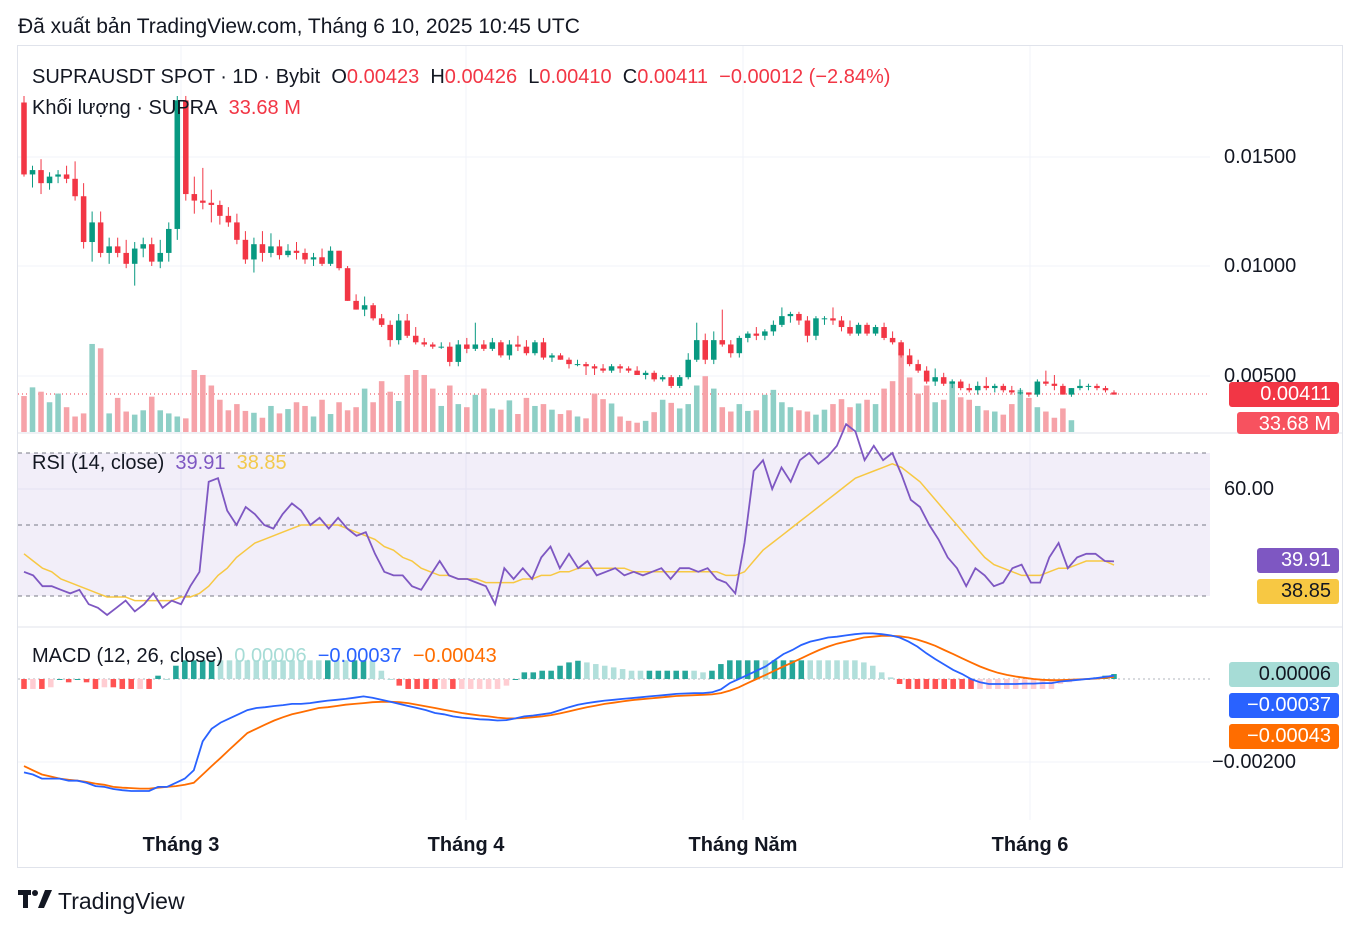  I want to click on volume-header: Khối lượng · SUPRA 33.68 M, so click(166, 108).